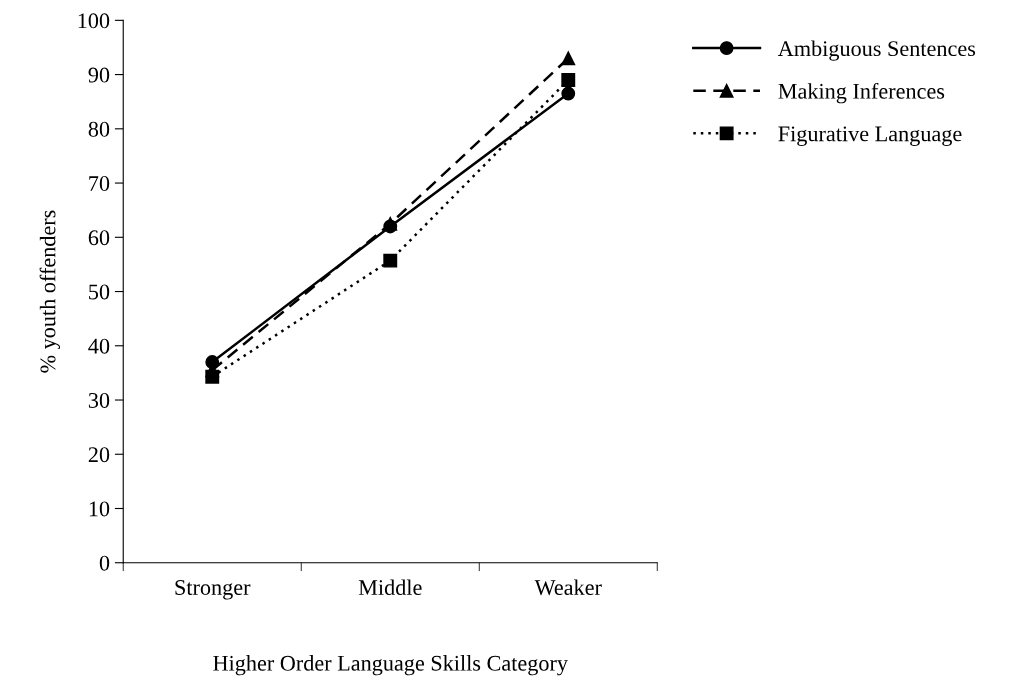  I want to click on y-tick-label: 0, so click(104, 563).